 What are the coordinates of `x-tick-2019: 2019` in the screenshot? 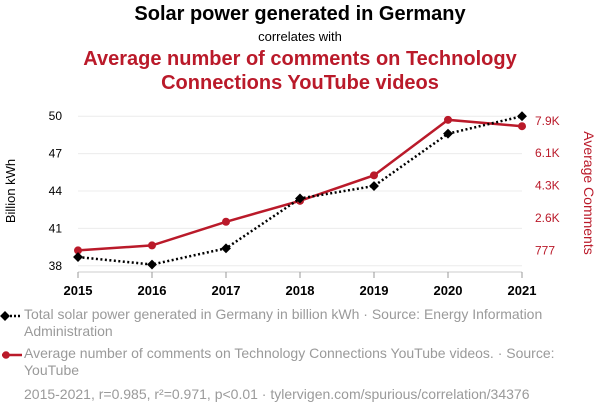 It's located at (374, 290).